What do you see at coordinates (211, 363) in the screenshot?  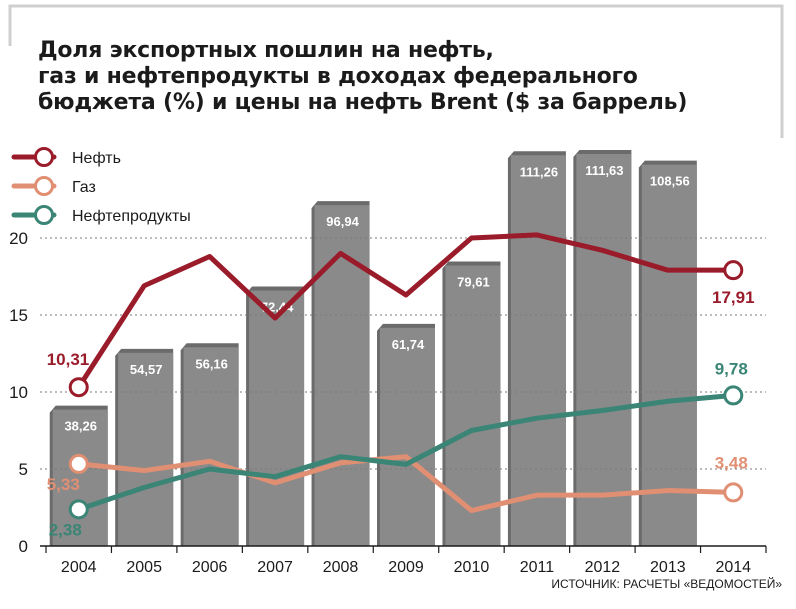 I see `bar-value-label: 56,16` at bounding box center [211, 363].